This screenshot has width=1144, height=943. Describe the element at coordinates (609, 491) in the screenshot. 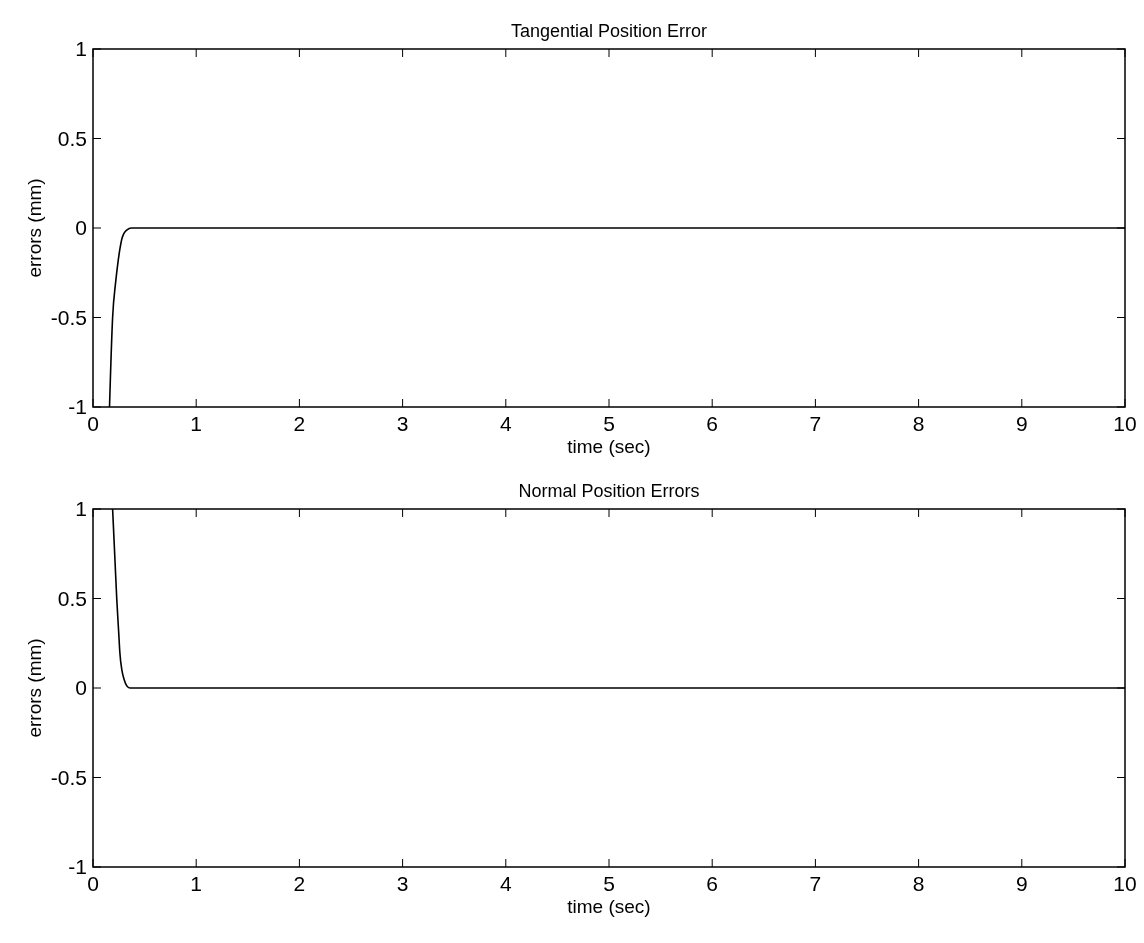

I see `chart-title: Normal Position Errors` at that location.